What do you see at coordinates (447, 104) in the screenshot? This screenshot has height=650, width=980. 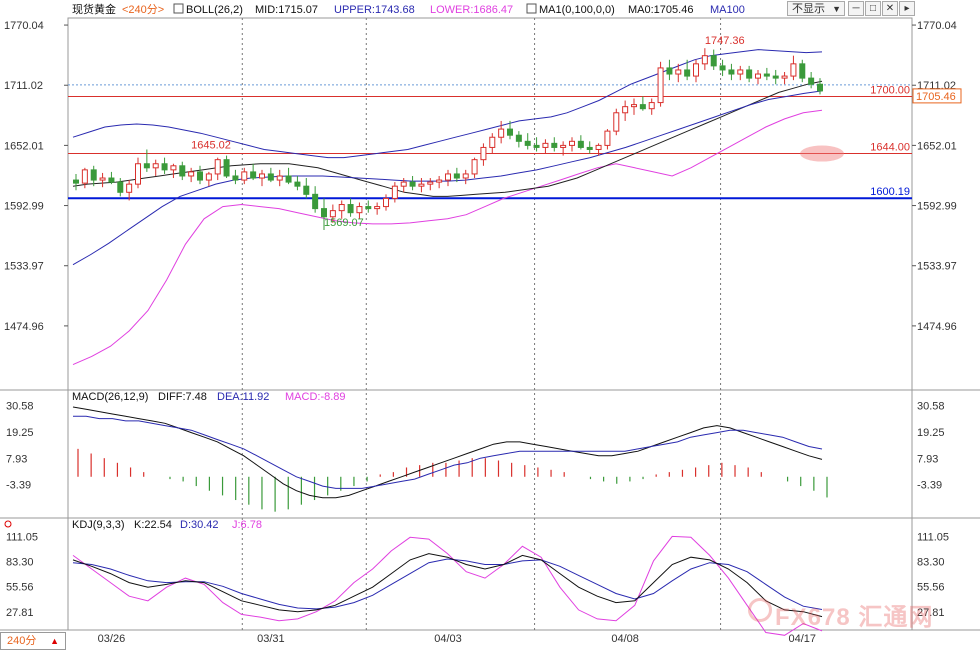 I see `boll-upper-line` at bounding box center [447, 104].